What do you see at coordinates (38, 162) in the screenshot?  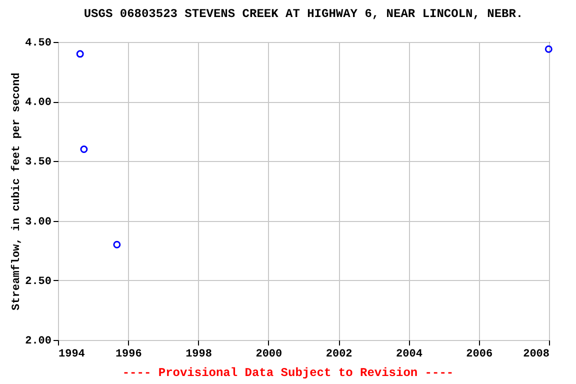 I see `y-tick-label: 3.50` at bounding box center [38, 162].